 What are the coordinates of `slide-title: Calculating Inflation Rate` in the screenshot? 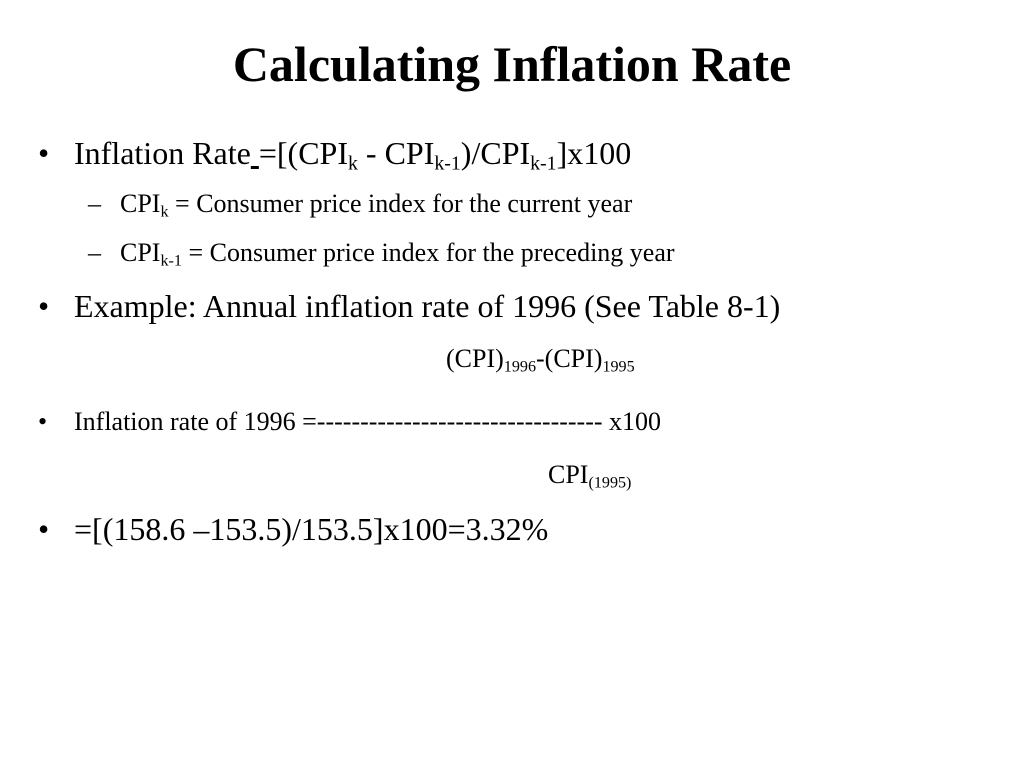 It's located at (512, 64).